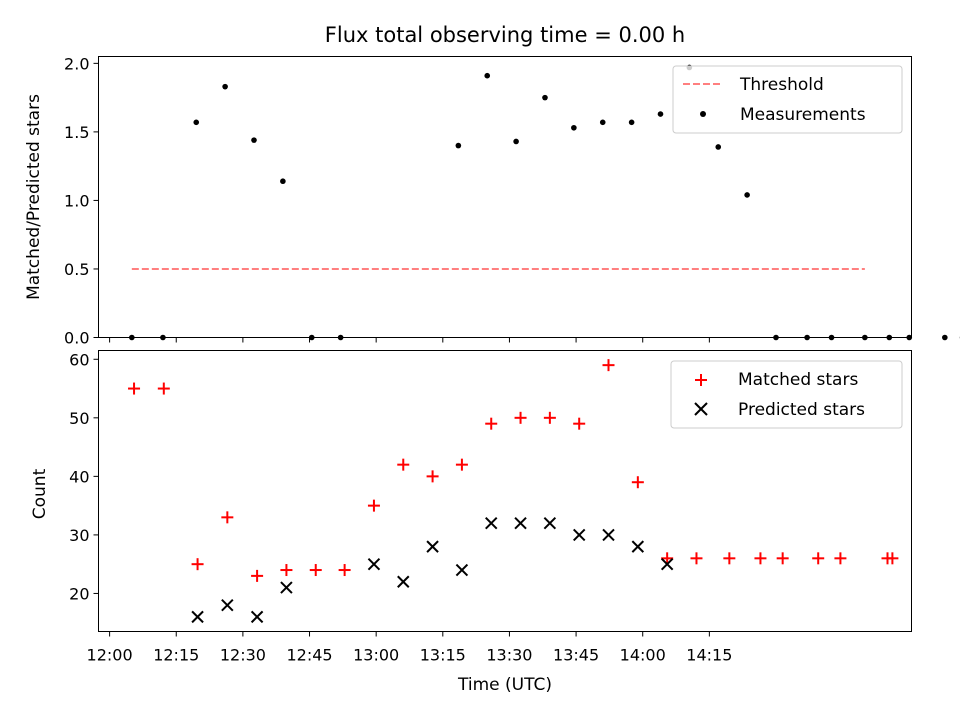 This screenshot has width=960, height=720. What do you see at coordinates (701, 409) in the screenshot?
I see `legend-predicted-swatch` at bounding box center [701, 409].